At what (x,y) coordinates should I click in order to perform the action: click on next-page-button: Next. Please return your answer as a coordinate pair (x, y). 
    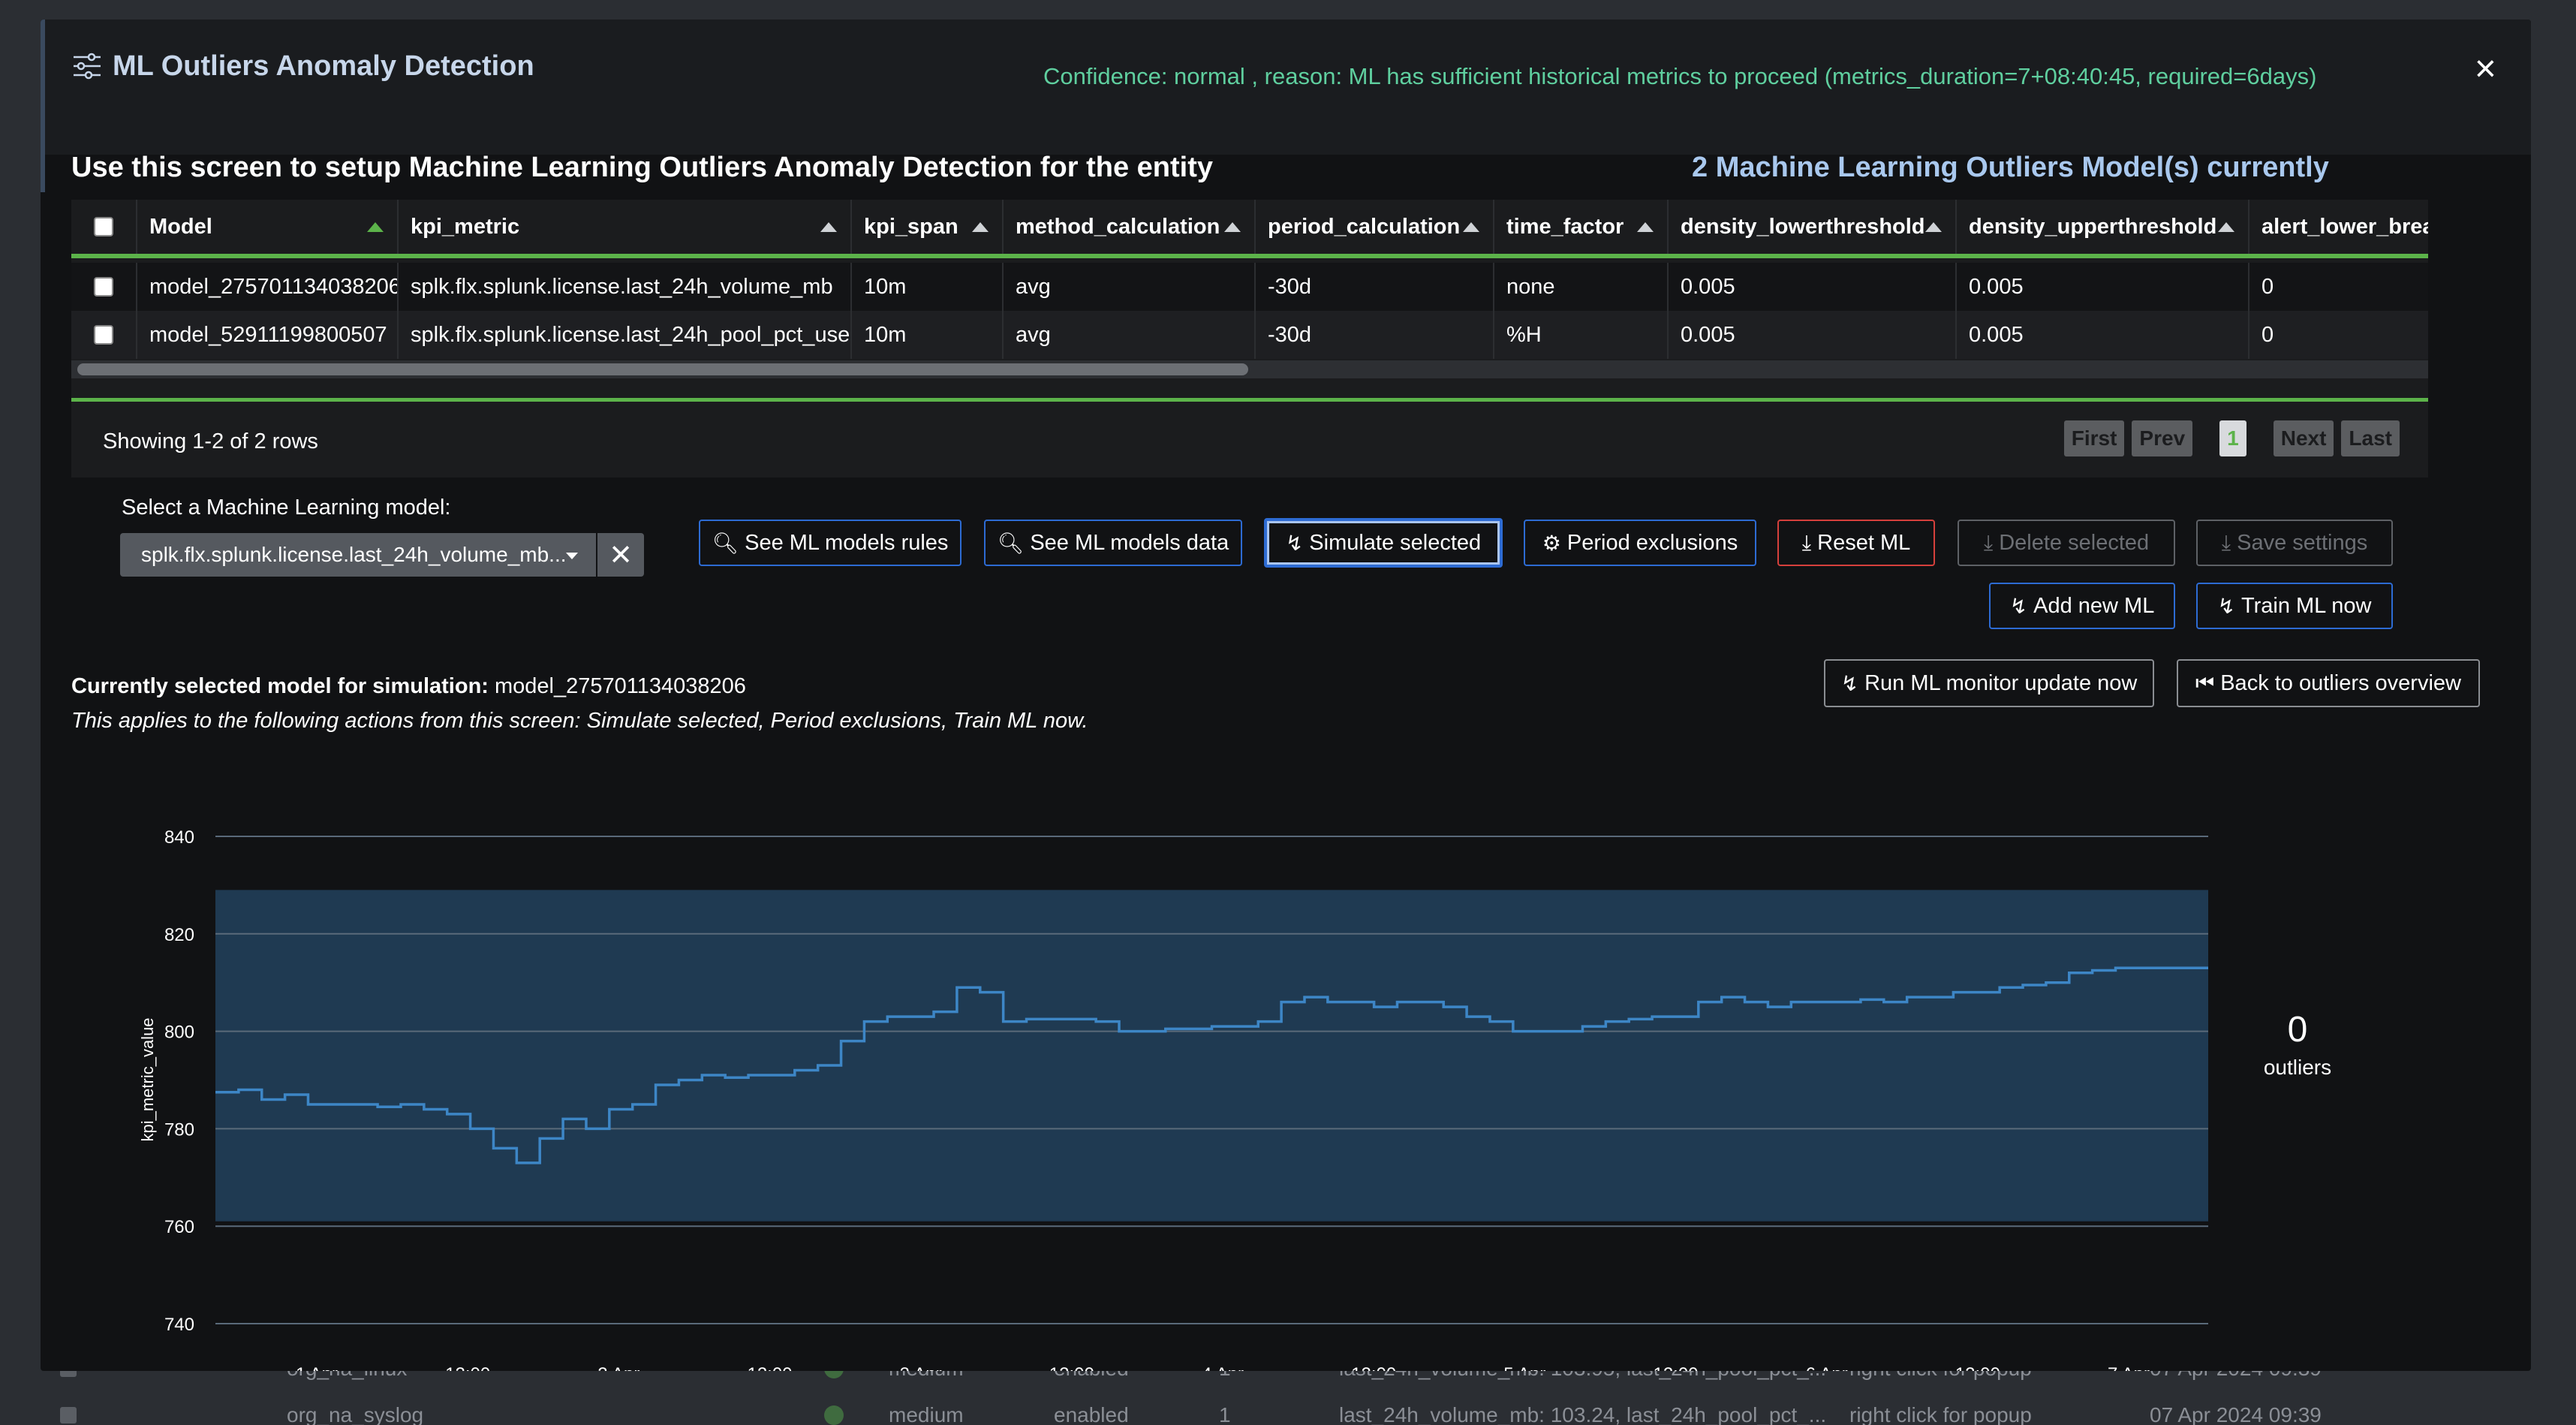
    Looking at the image, I should click on (2303, 438).